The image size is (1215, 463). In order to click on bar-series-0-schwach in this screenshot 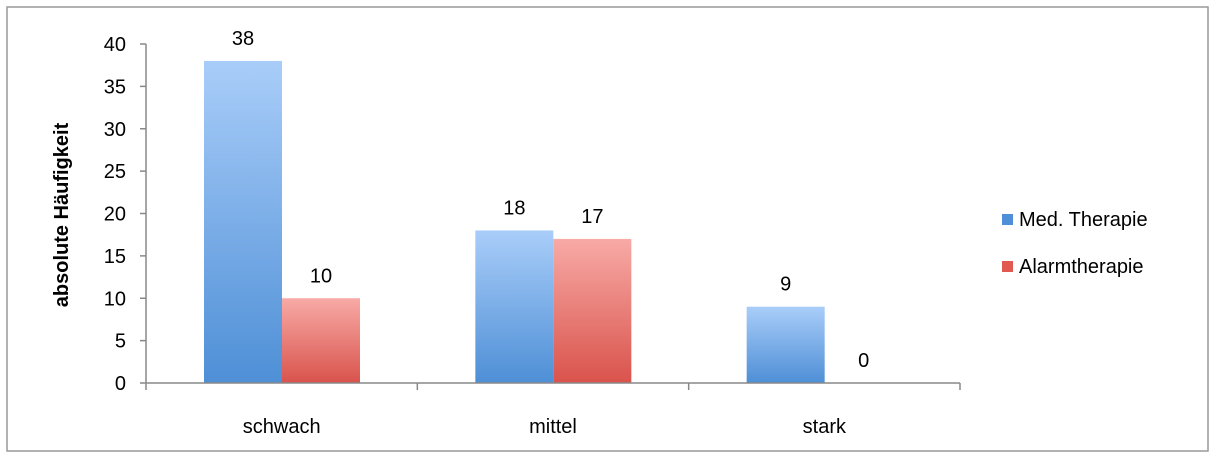, I will do `click(243, 221)`.